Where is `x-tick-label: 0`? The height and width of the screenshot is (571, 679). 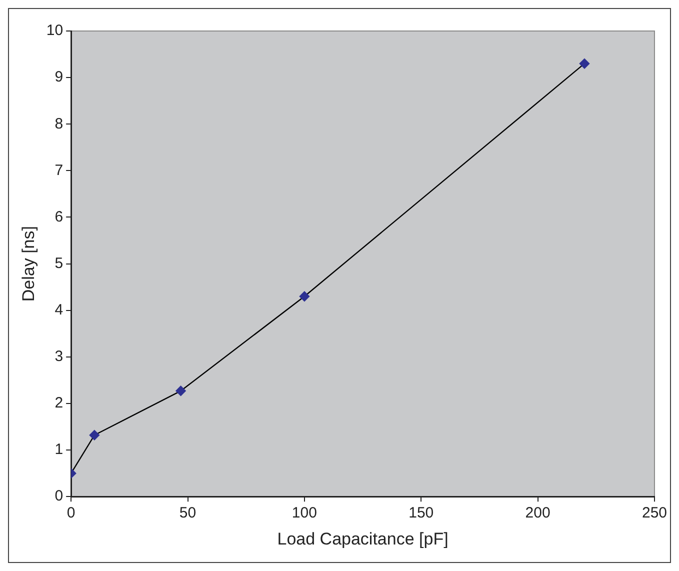
x-tick-label: 0 is located at coordinates (71, 513).